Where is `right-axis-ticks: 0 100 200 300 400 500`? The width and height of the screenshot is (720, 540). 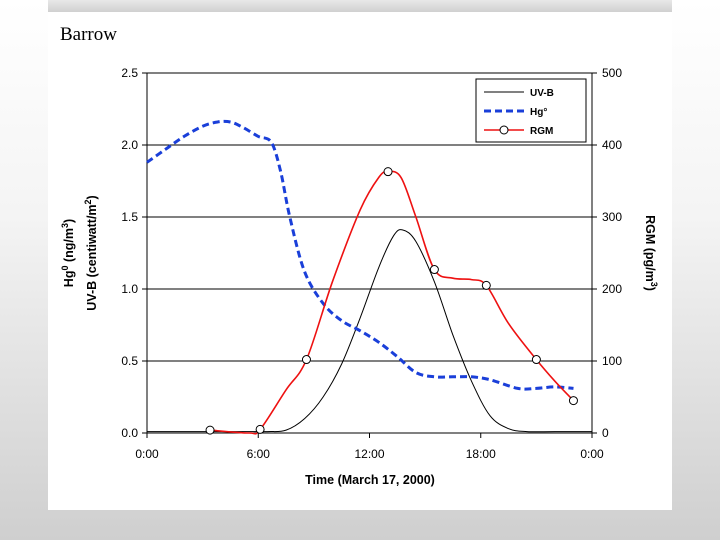 right-axis-ticks: 0 100 200 300 400 500 is located at coordinates (607, 253).